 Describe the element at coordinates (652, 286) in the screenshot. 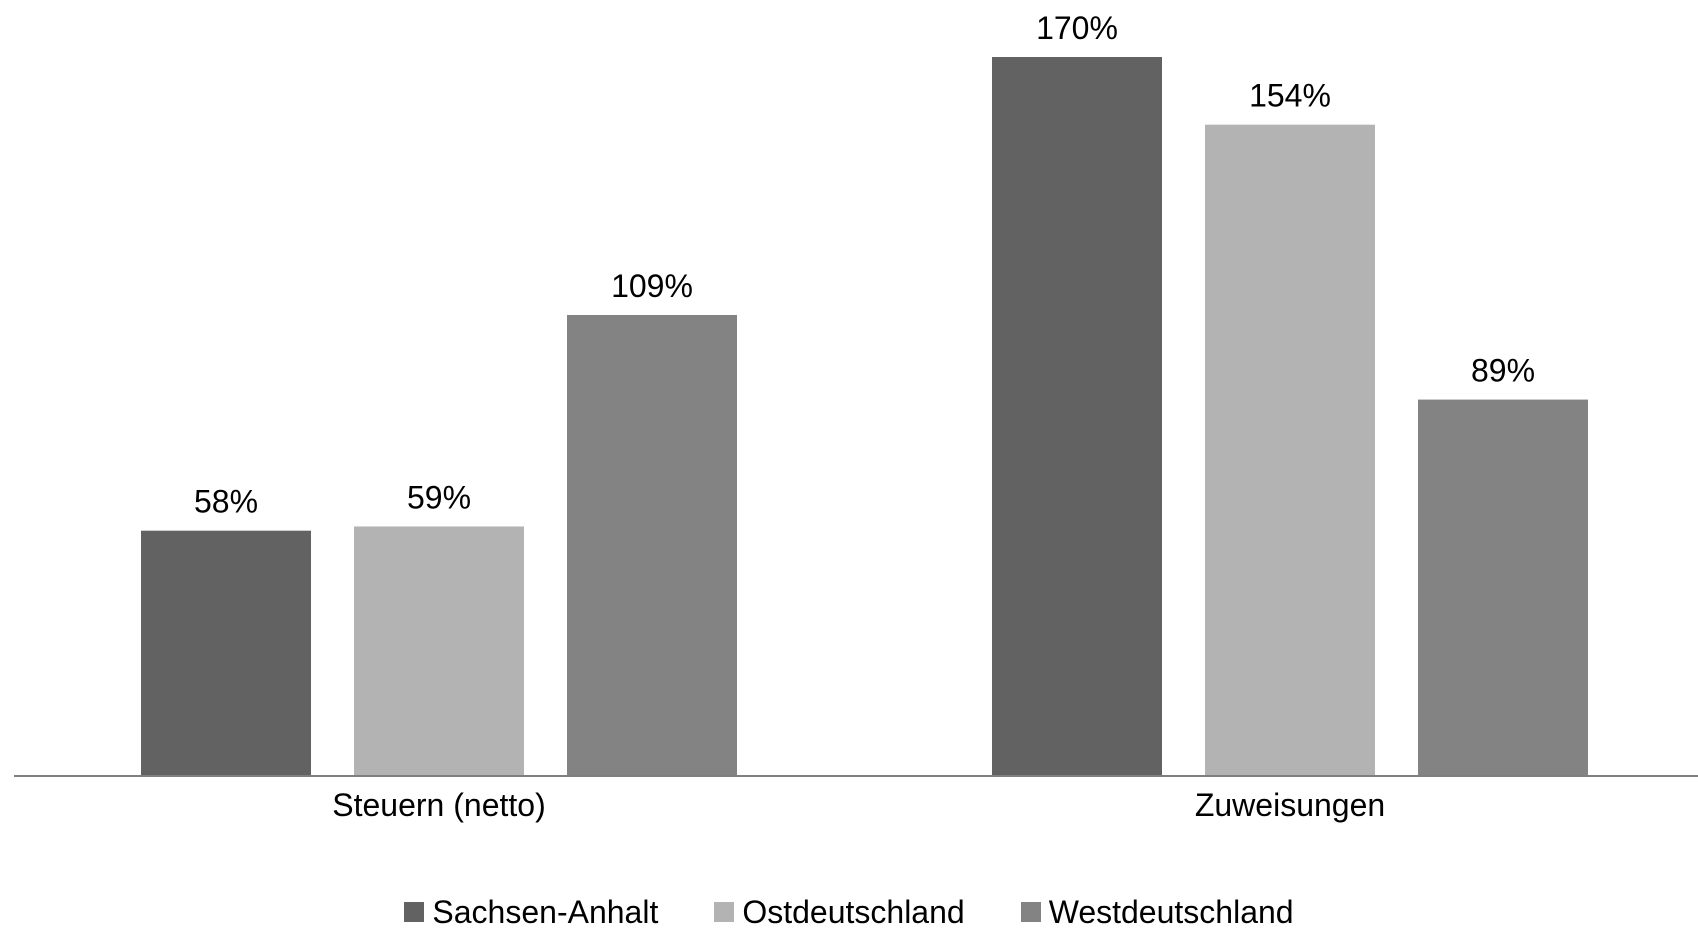

I see `value-label: 109%` at that location.